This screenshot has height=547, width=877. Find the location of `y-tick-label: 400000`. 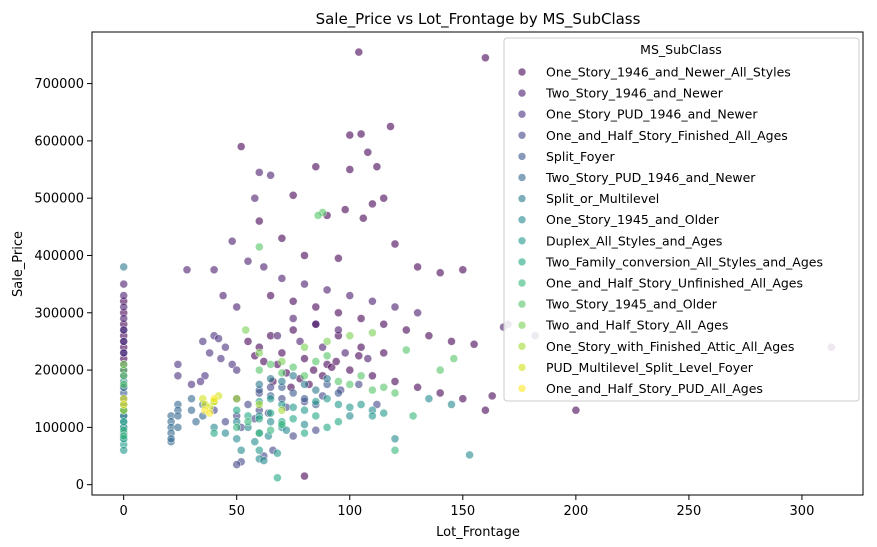

y-tick-label: 400000 is located at coordinates (59, 256).